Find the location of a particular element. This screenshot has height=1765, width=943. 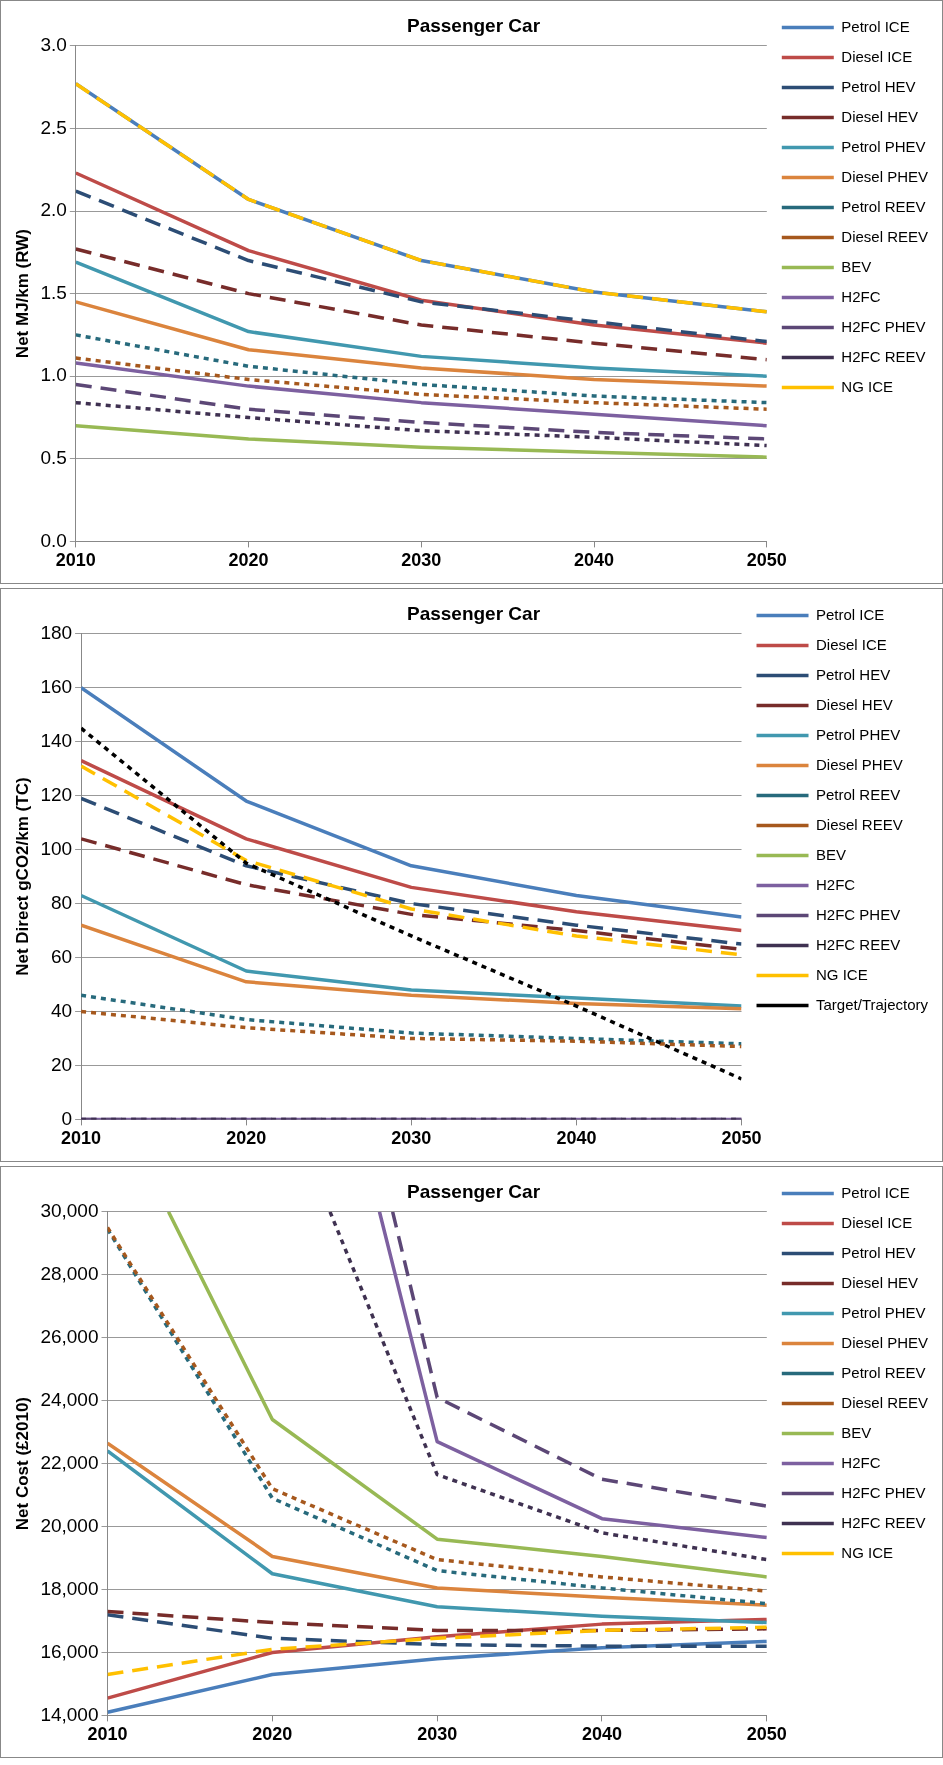

y-tick-label: 16,000 is located at coordinates (69, 1651).